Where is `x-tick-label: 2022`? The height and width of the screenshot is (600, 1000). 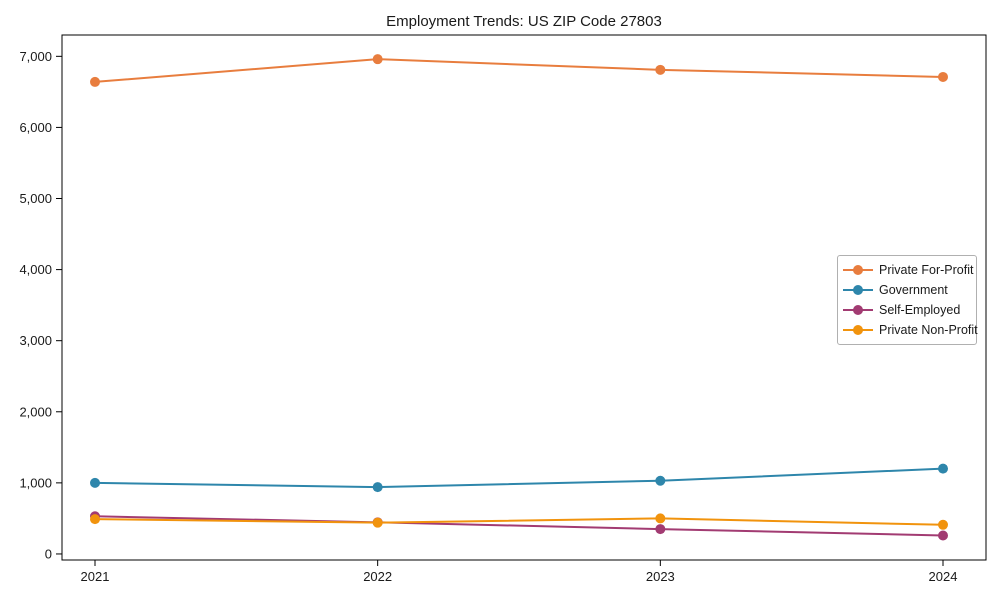
x-tick-label: 2022 is located at coordinates (377, 576).